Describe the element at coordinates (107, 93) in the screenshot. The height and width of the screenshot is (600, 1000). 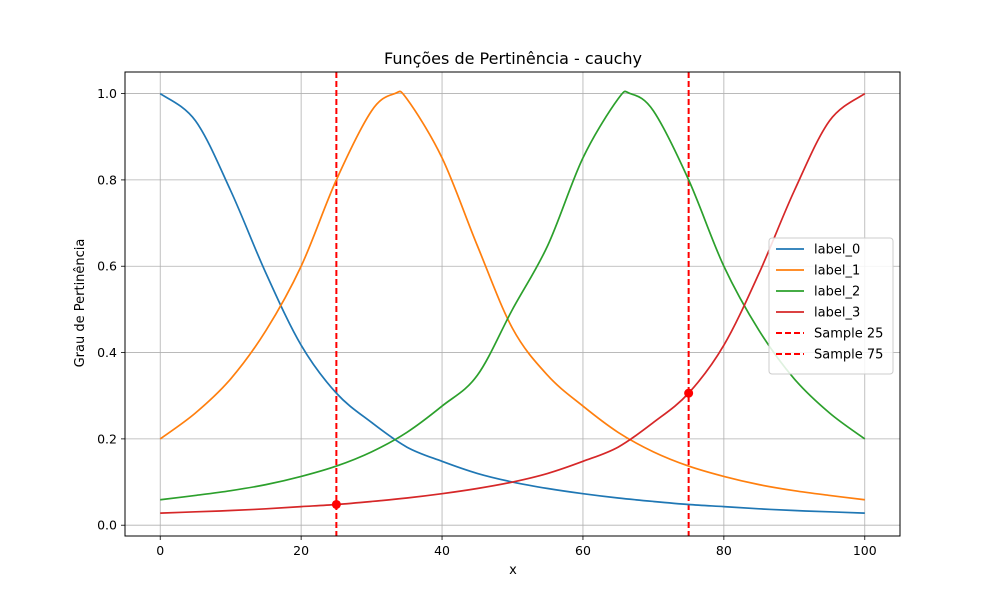
I see `y-tick-label: 1.0` at that location.